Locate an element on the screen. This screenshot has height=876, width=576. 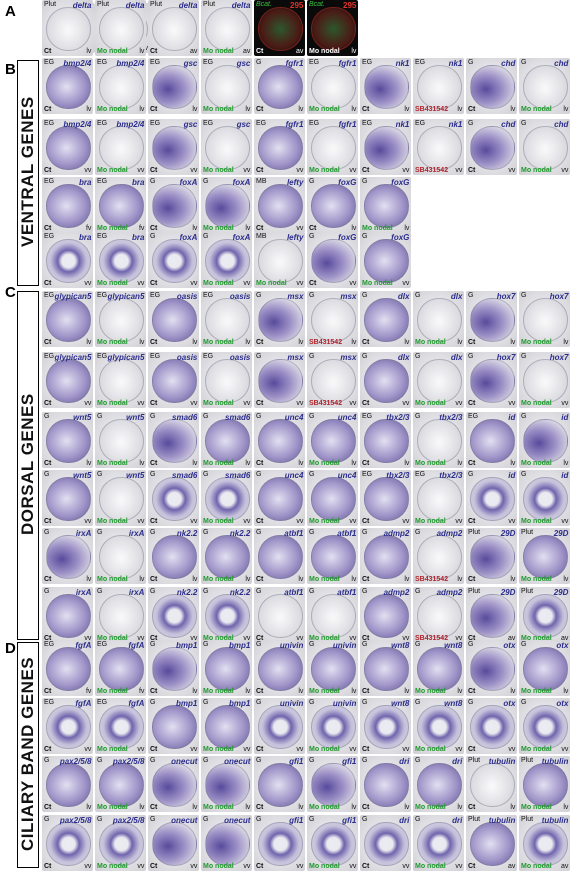
panel-letter-d: D is located at coordinates (10, 648).